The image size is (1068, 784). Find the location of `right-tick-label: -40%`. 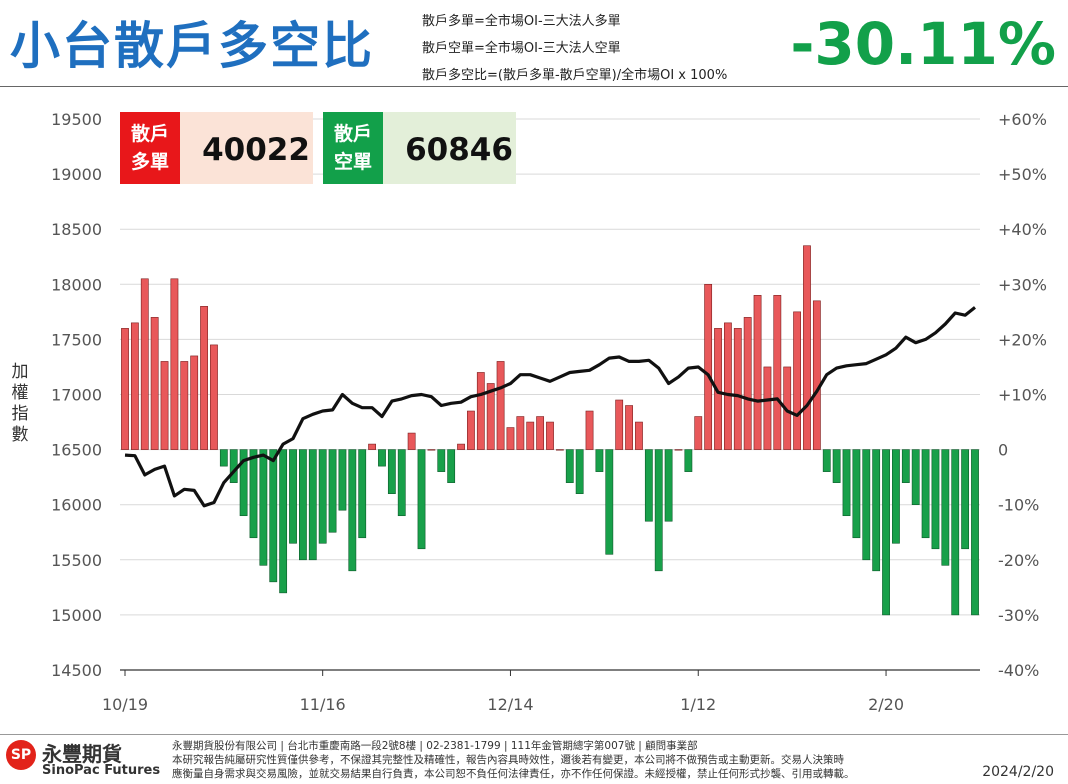

right-tick-label: -40% is located at coordinates (1018, 670).